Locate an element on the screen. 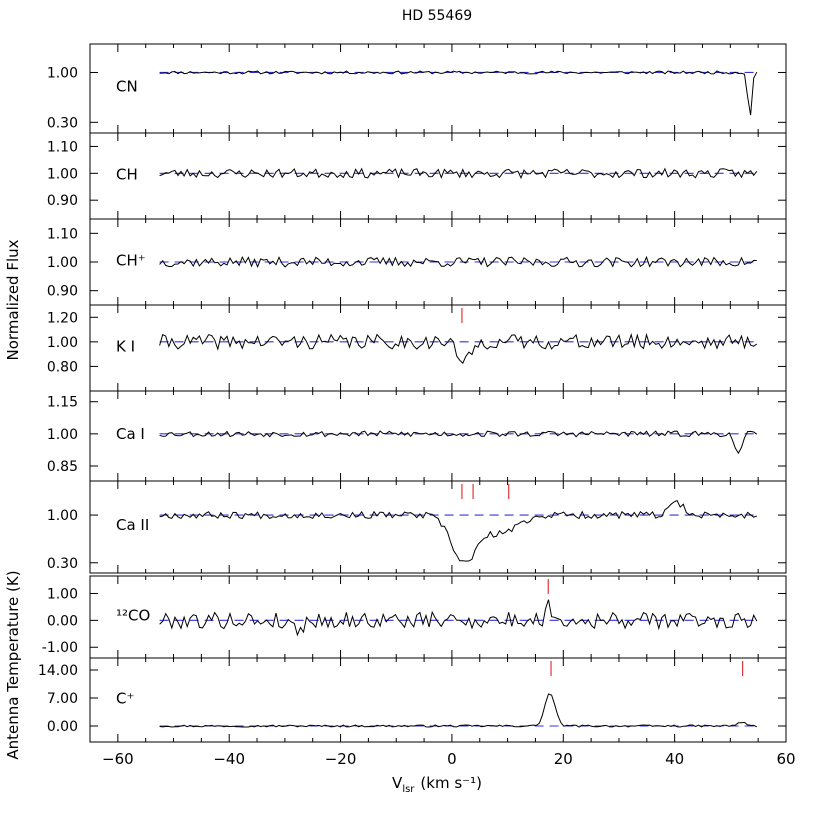  y-tick-label: 1.15 is located at coordinates (62, 403).